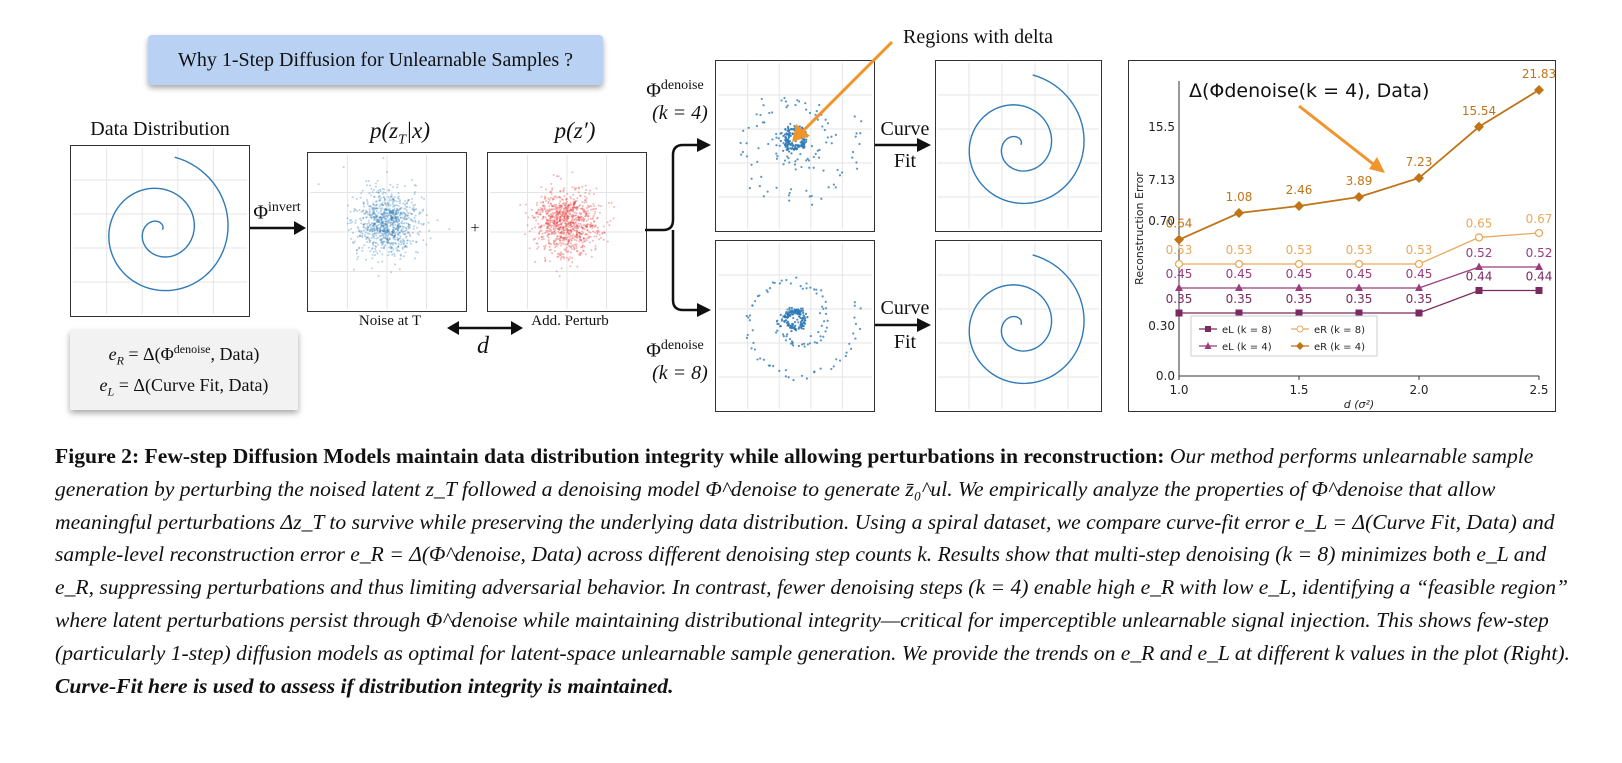  I want to click on x-tick-label: 1.5, so click(1298, 390).